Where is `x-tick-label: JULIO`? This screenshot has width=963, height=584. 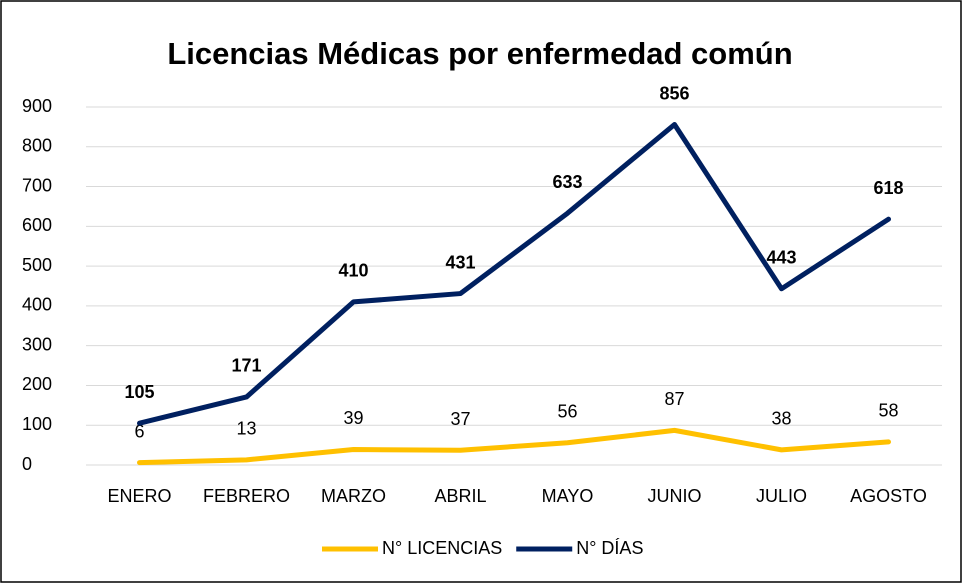 x-tick-label: JULIO is located at coordinates (781, 496).